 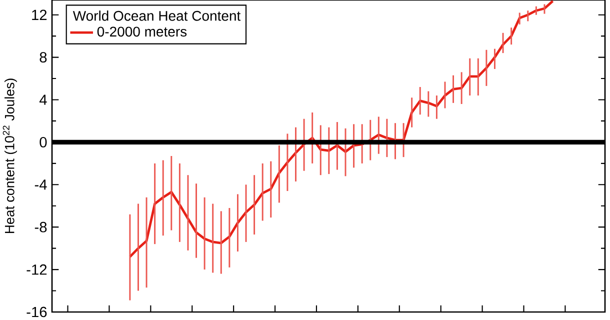 What do you see at coordinates (40, 227) in the screenshot?
I see `y-tick-label: -8` at bounding box center [40, 227].